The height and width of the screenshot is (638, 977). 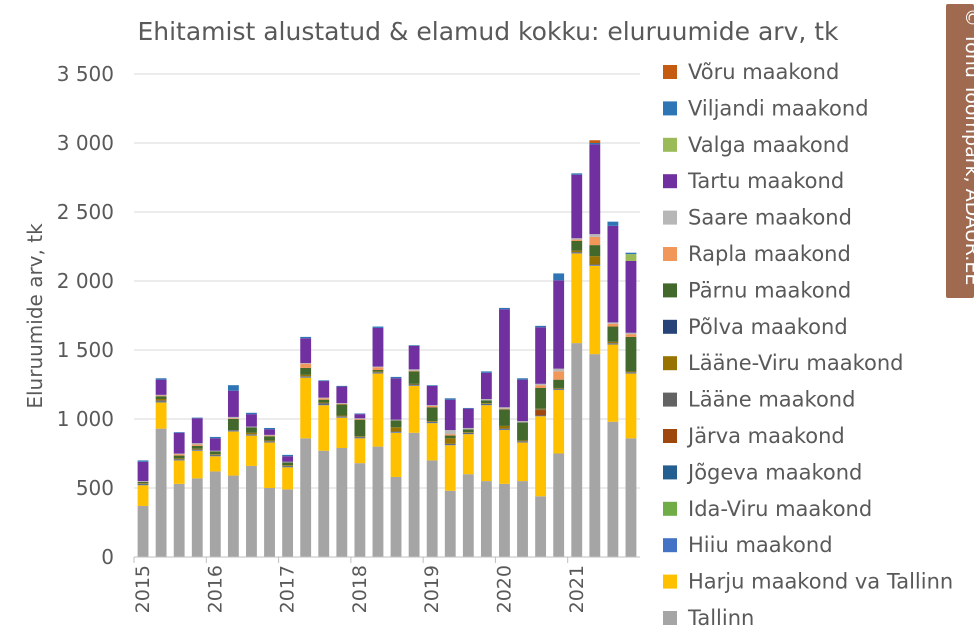 What do you see at coordinates (765, 181) in the screenshot?
I see `legend-label: Tartu maakond` at bounding box center [765, 181].